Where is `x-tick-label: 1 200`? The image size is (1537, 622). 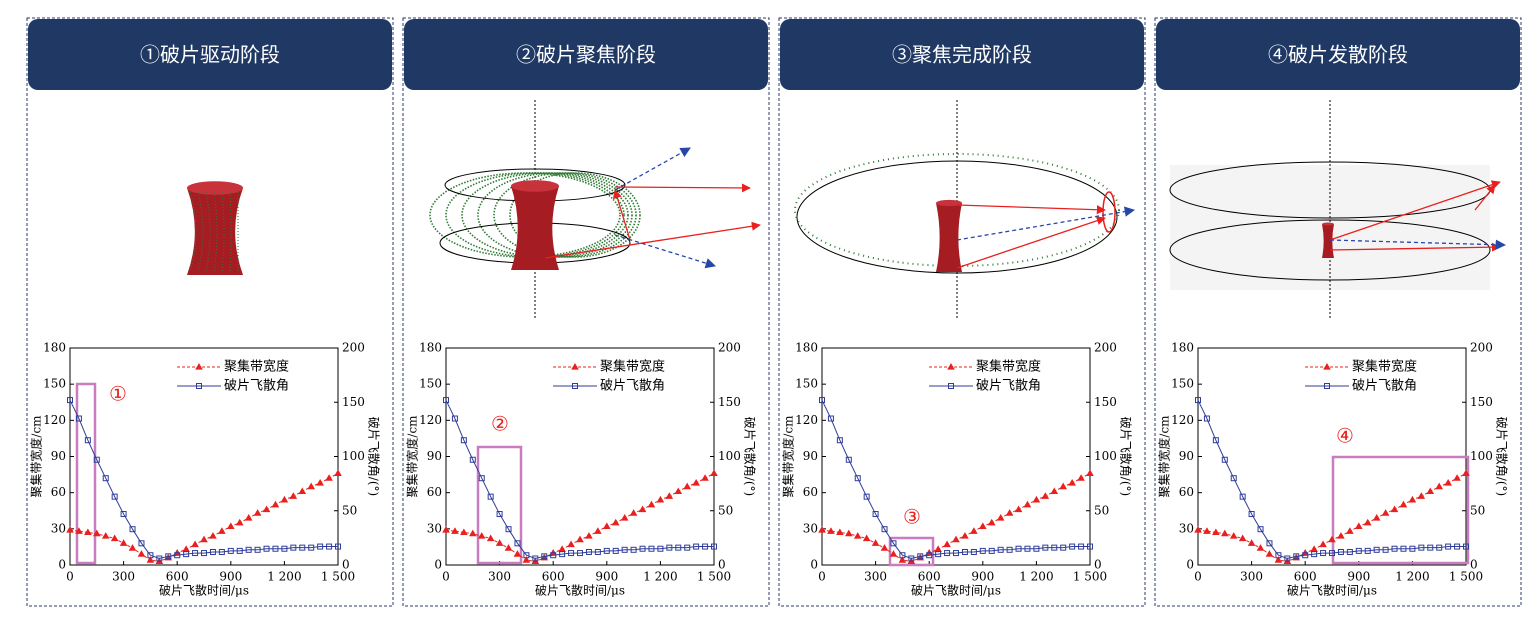 x-tick-label: 1 200 is located at coordinates (1412, 577).